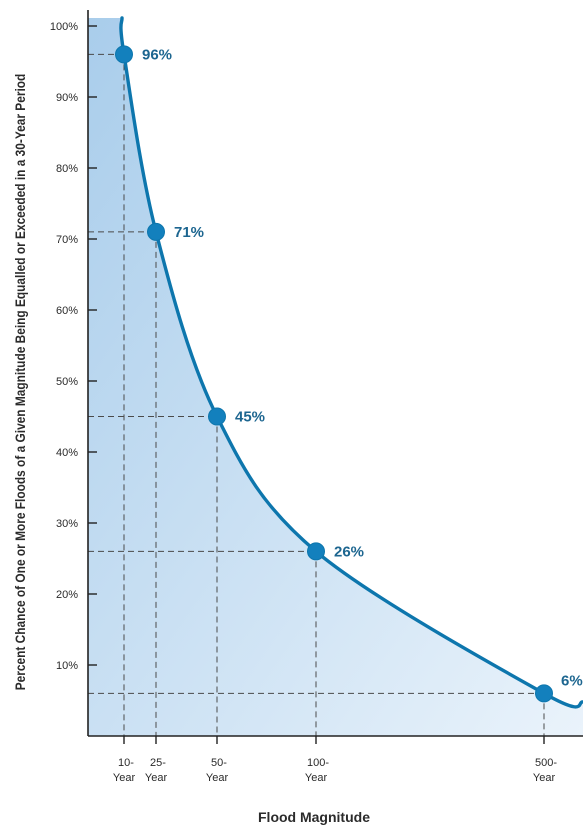 Image resolution: width=583 pixels, height=830 pixels. I want to click on y-tick-label: 40%, so click(67, 453).